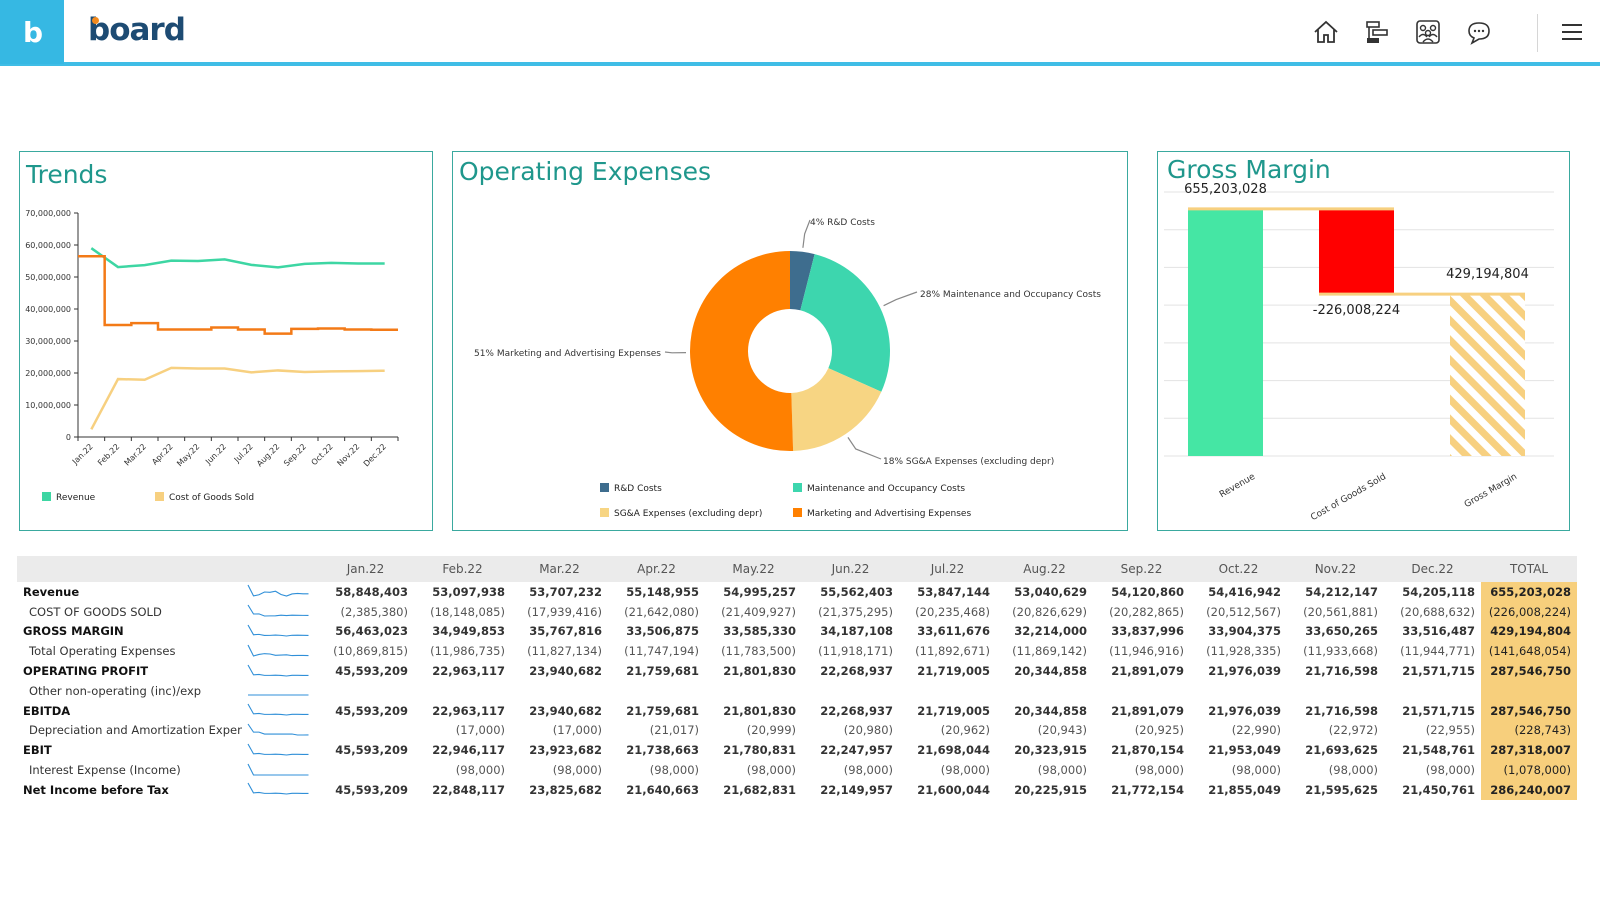 The width and height of the screenshot is (1600, 900). I want to click on table-cell: (11,827,134), so click(564, 651).